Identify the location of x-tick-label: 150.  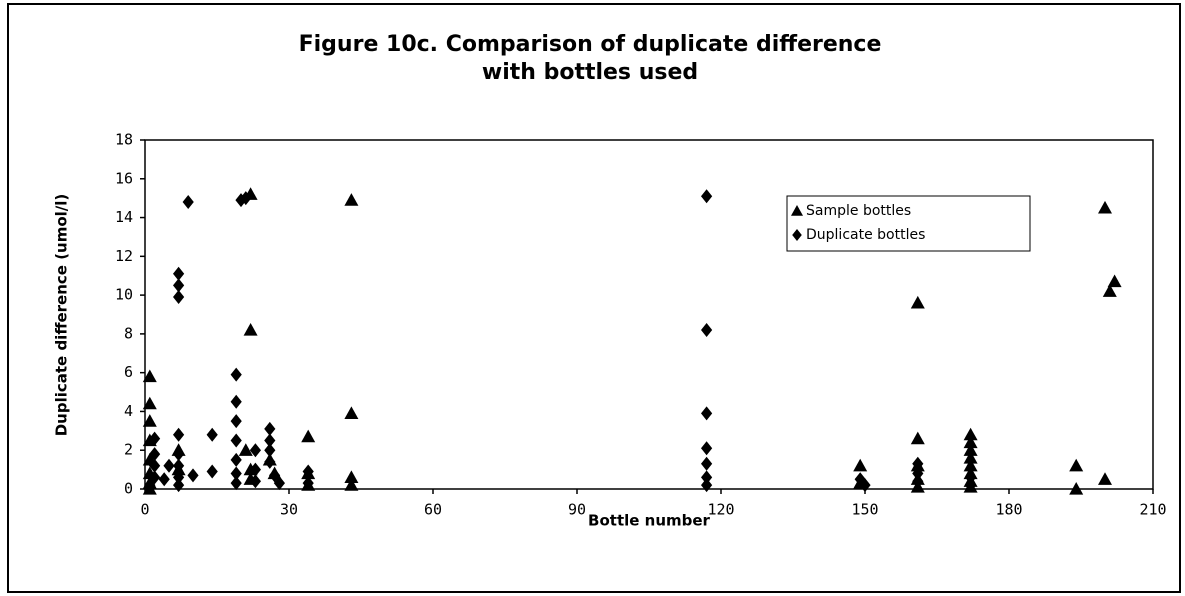
(864, 510).